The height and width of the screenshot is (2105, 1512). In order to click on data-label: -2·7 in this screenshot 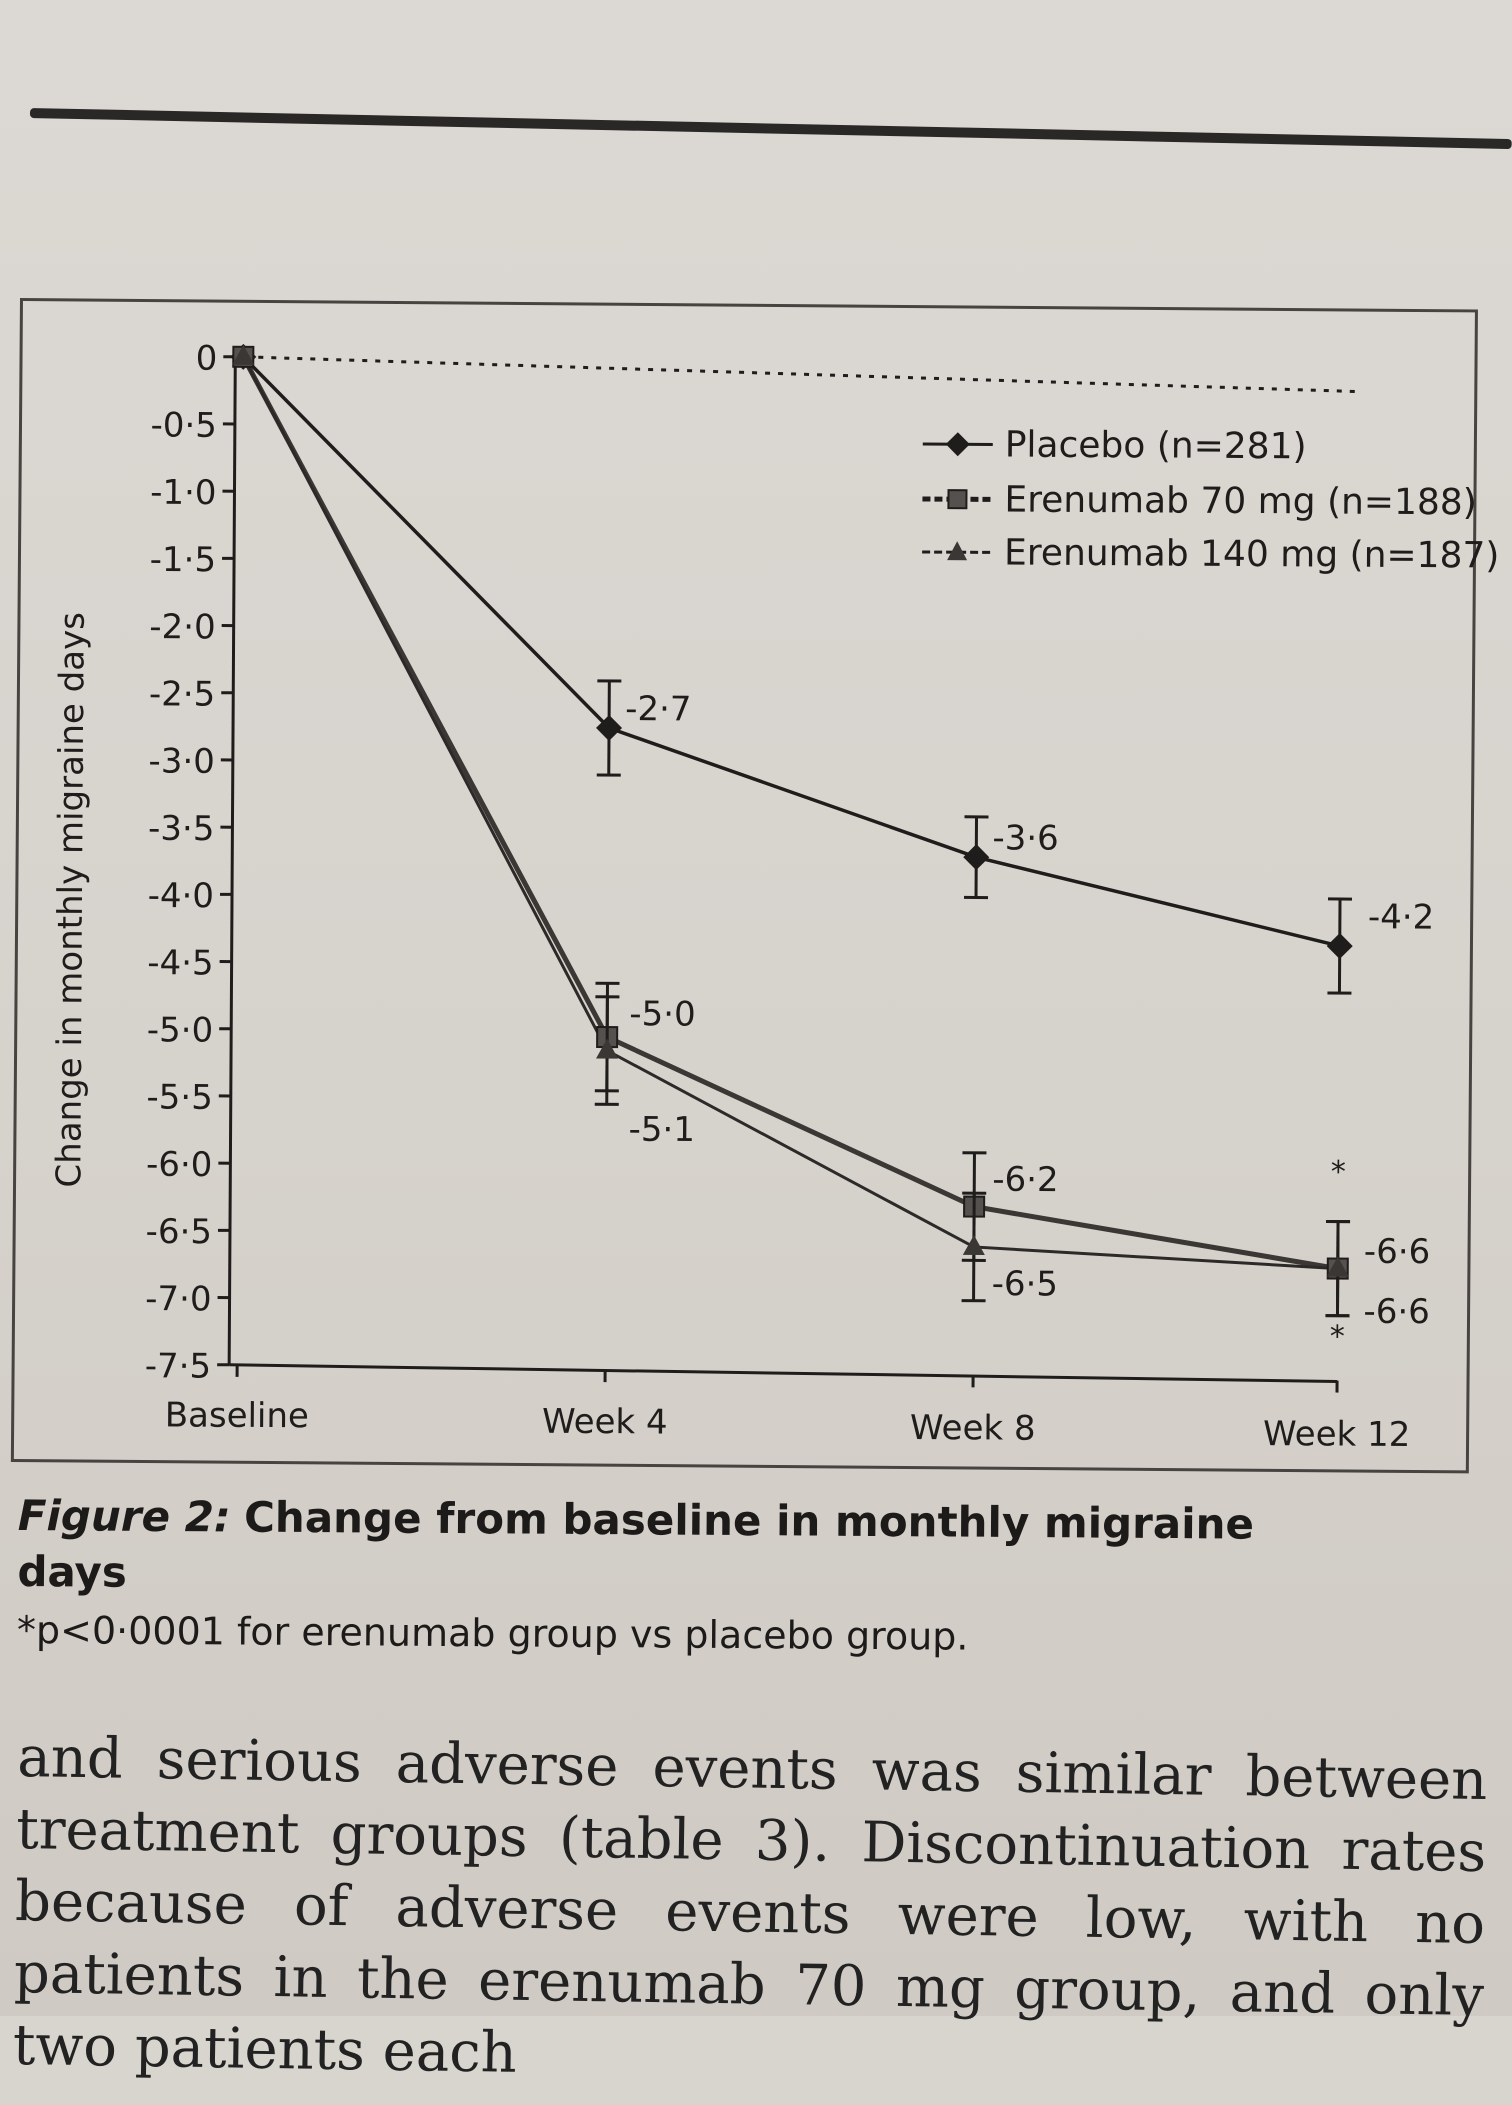, I will do `click(658, 709)`.